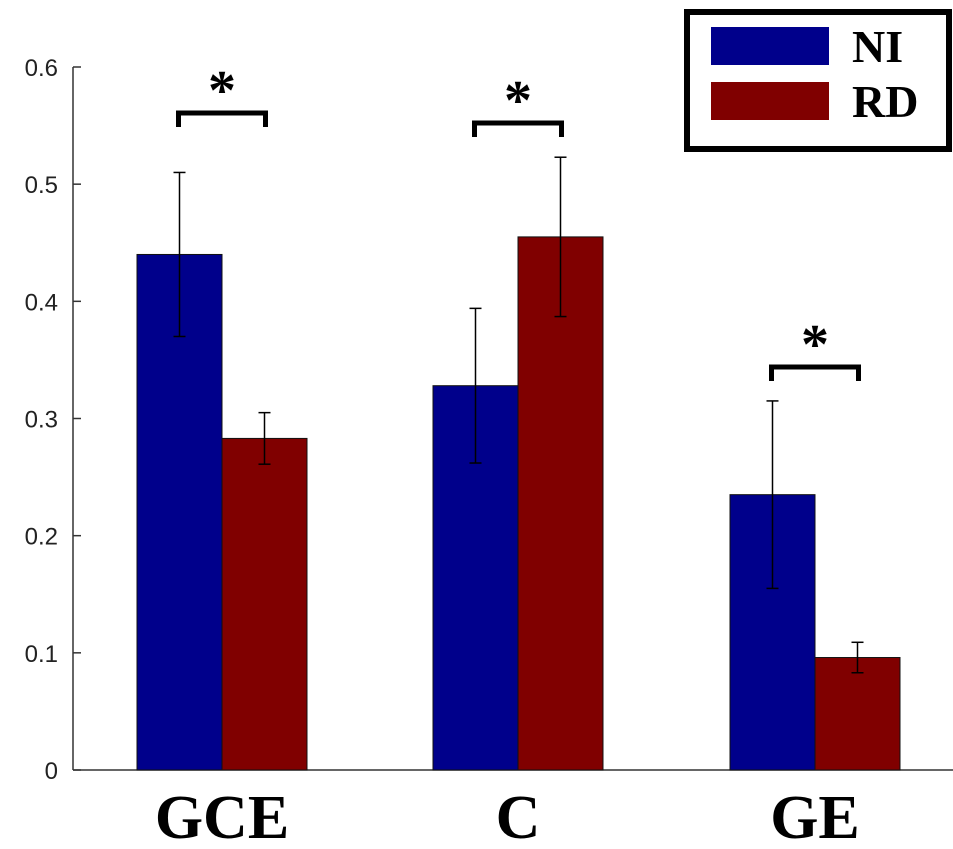 The height and width of the screenshot is (849, 953). Describe the element at coordinates (264, 604) in the screenshot. I see `bar-rd-gce` at that location.